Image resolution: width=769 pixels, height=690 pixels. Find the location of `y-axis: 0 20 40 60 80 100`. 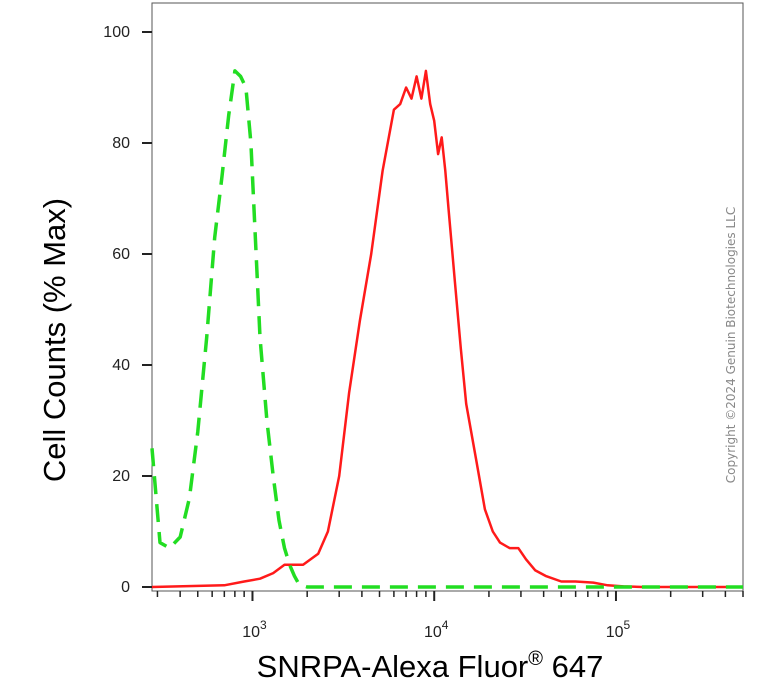

y-axis: 0 20 40 60 80 100 is located at coordinates (127, 310).